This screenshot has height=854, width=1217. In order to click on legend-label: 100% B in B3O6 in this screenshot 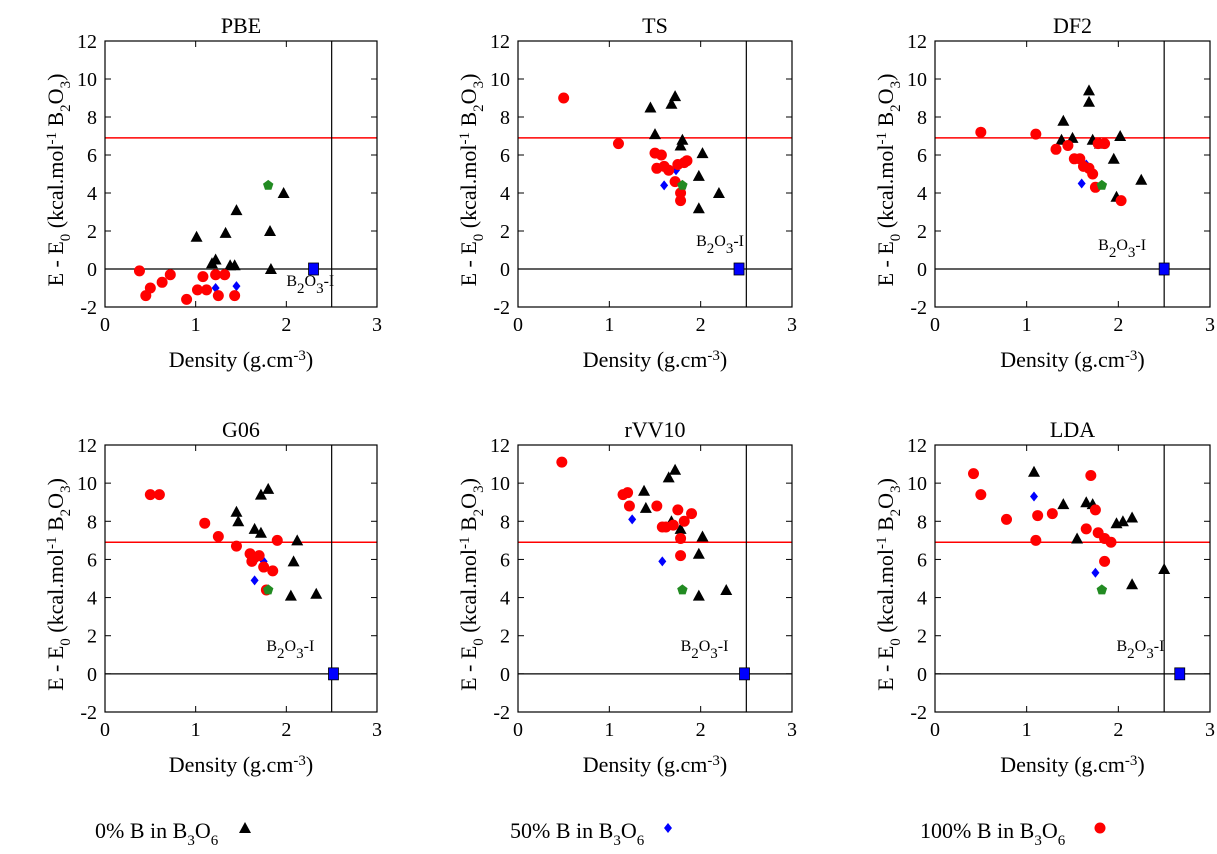, I will do `click(993, 833)`.